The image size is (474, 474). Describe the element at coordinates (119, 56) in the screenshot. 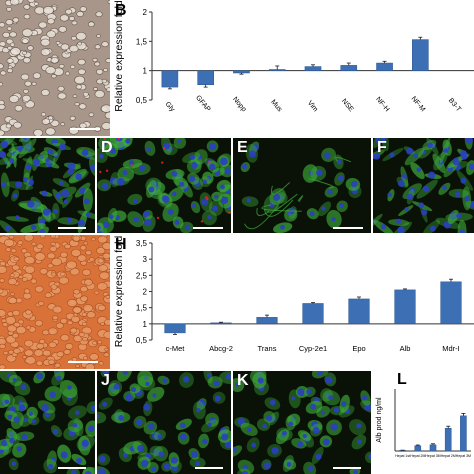

I see `y-axis-label: Relative expression fold` at that location.